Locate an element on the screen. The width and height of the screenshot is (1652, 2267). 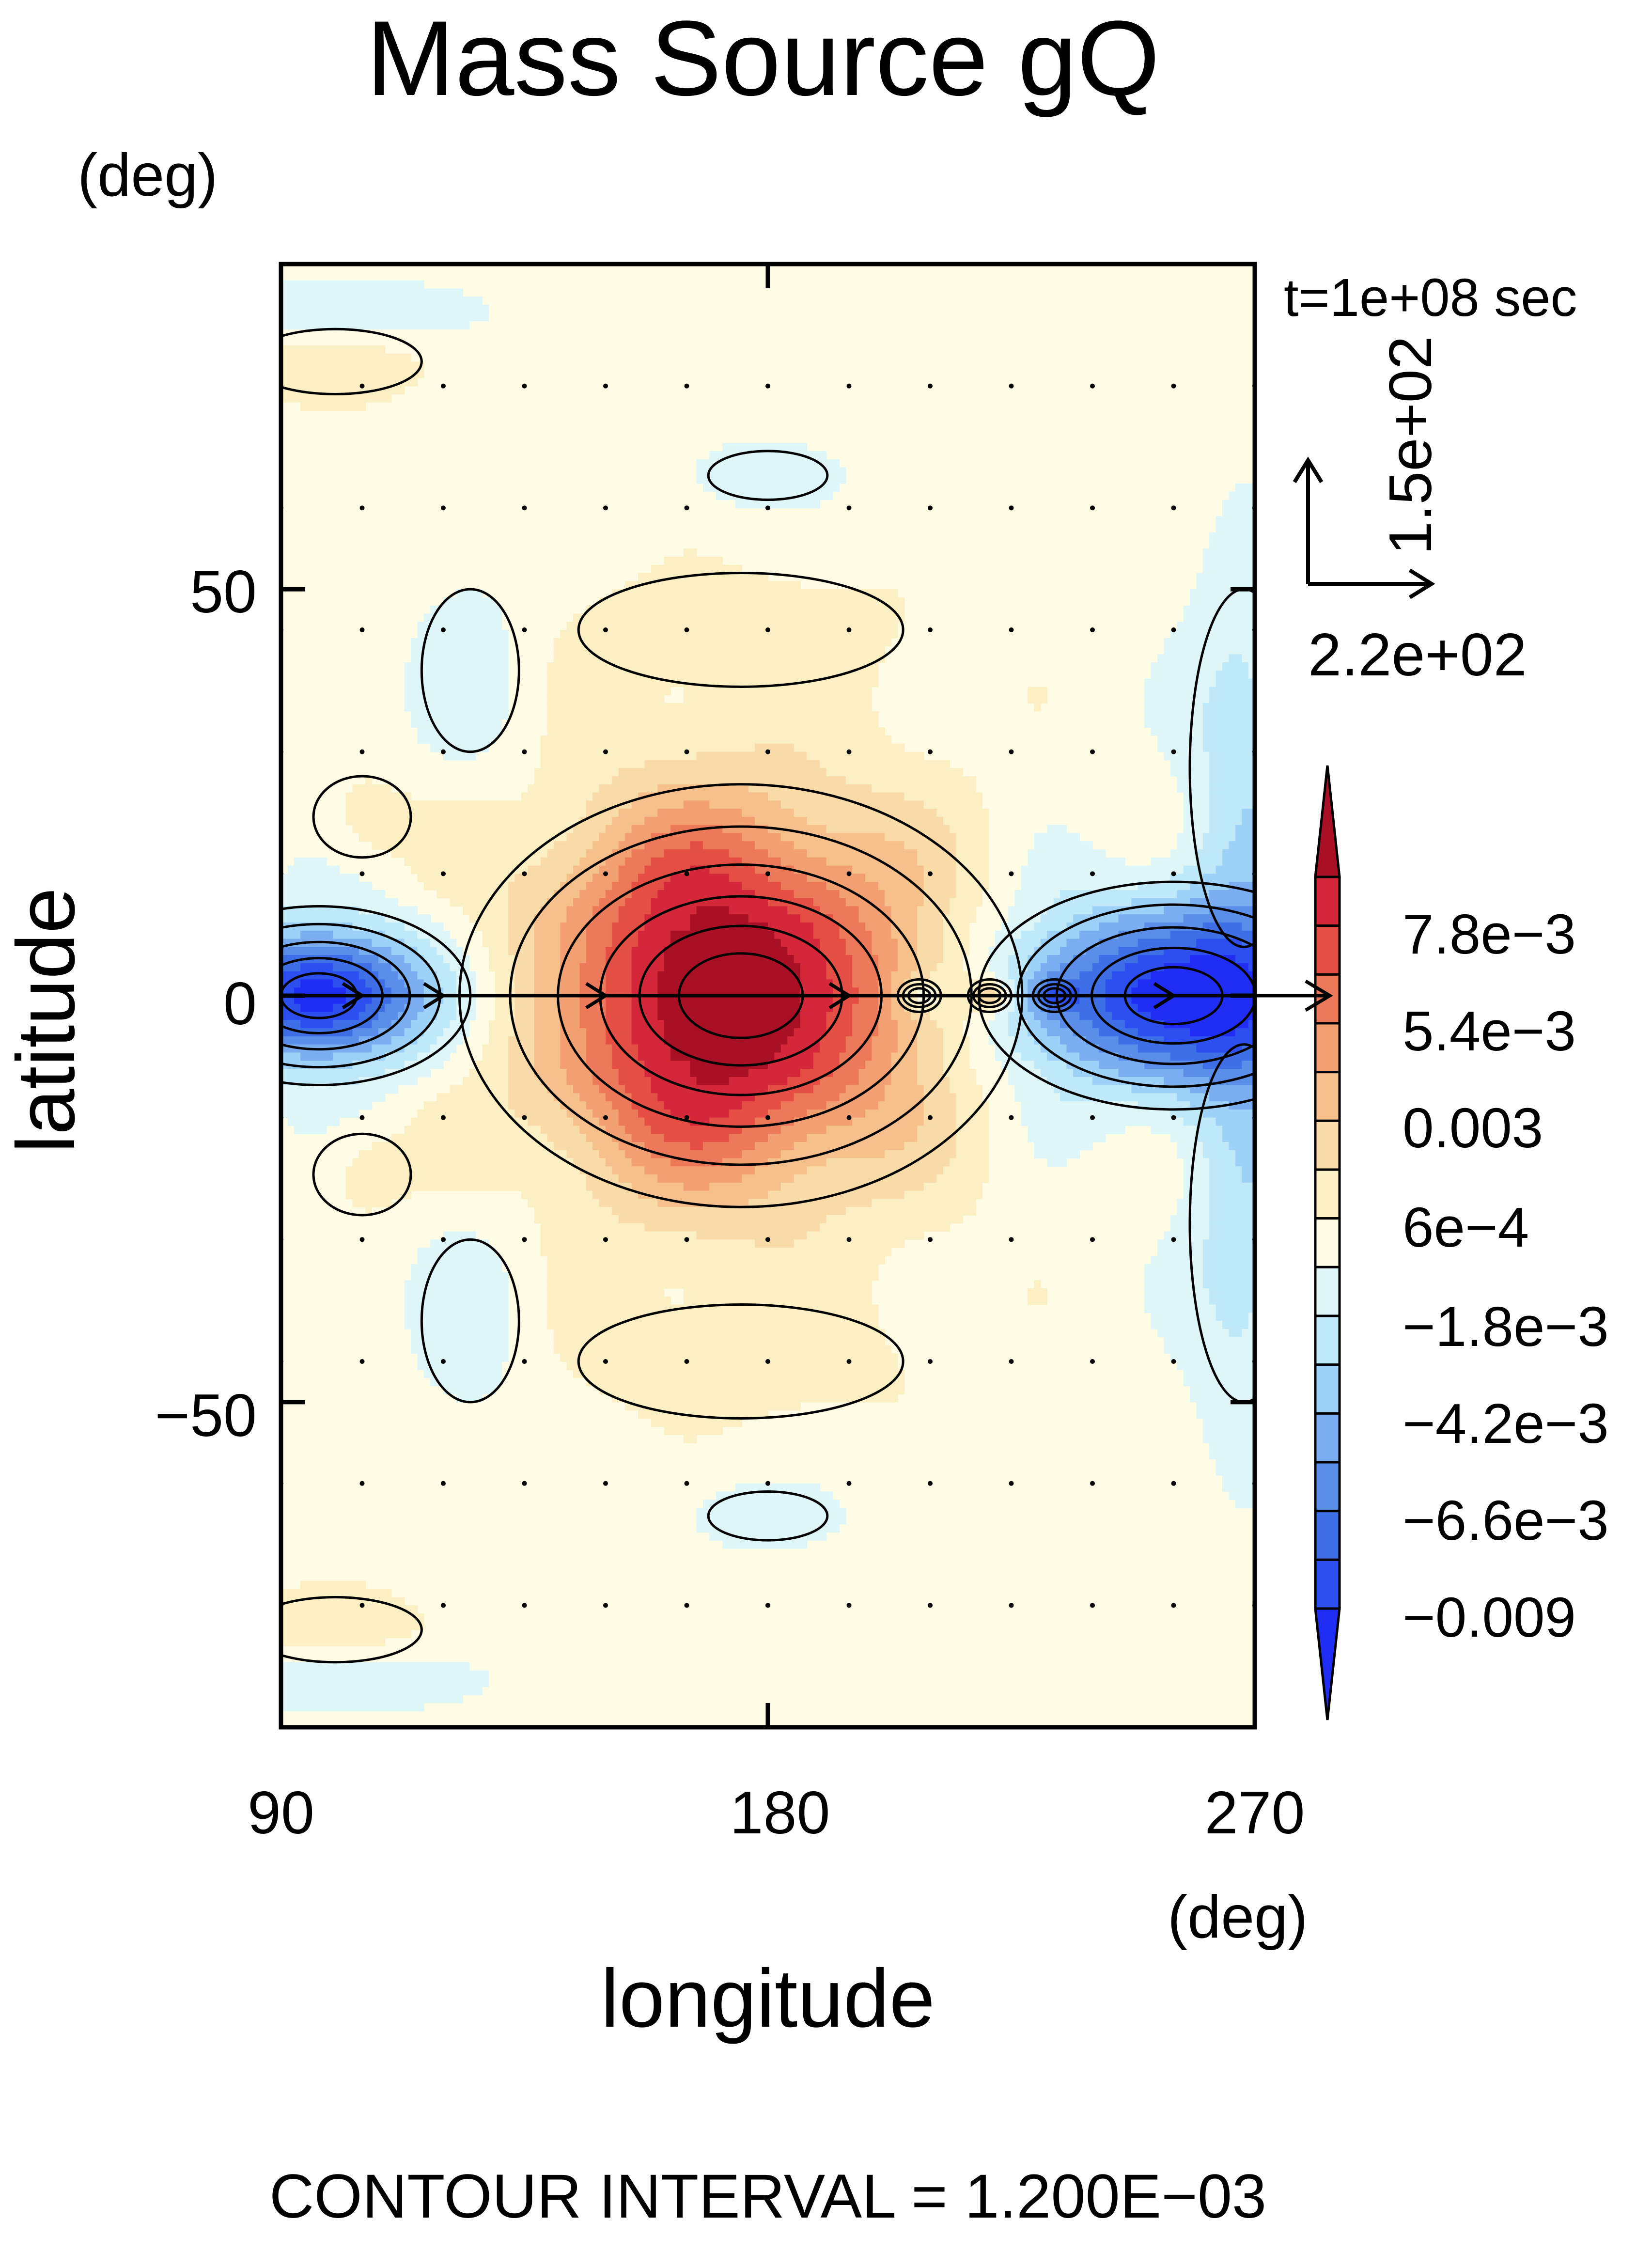
reference-vector is located at coordinates (1364, 527).